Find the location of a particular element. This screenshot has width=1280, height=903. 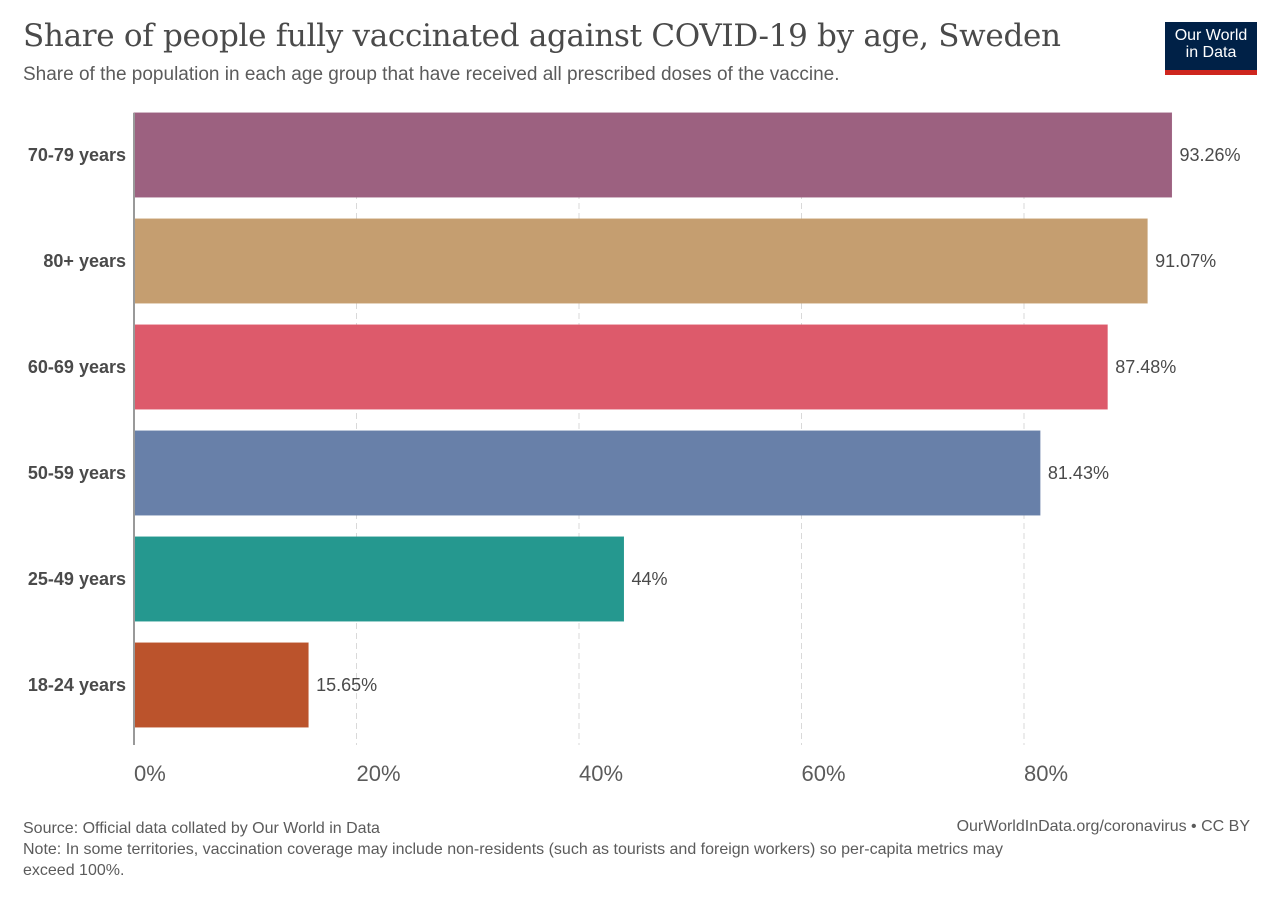

note-line-2: exceed 100%. is located at coordinates (74, 870).